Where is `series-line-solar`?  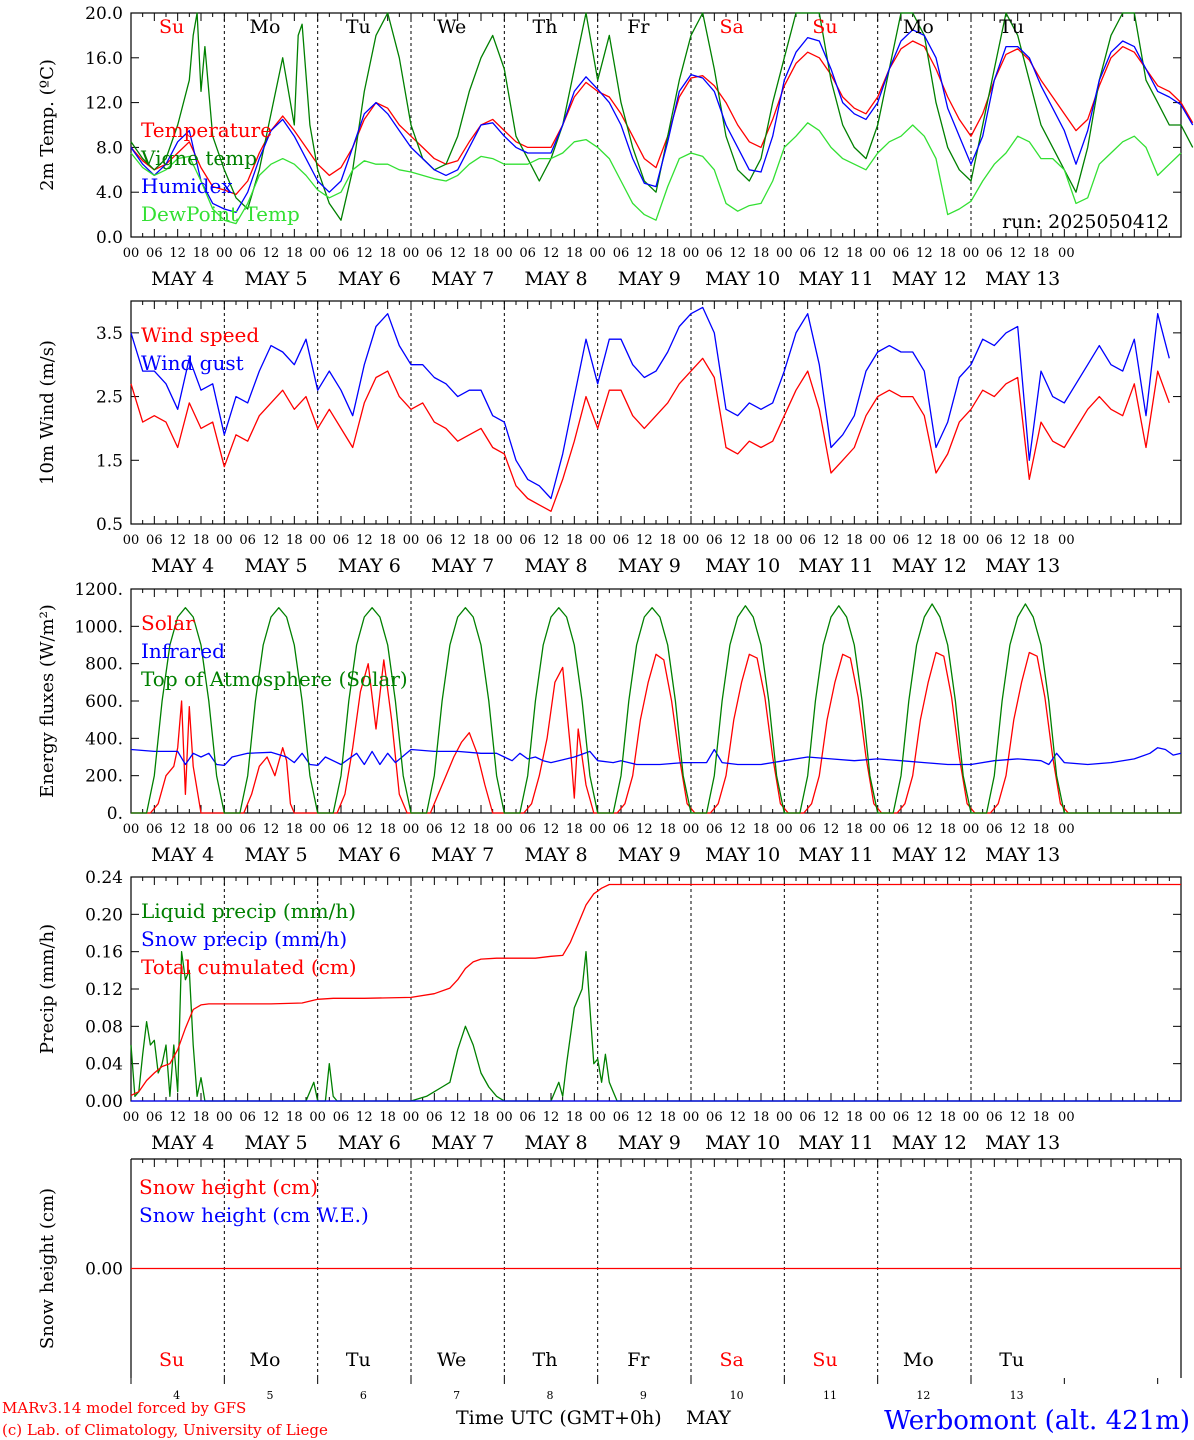
series-line-solar is located at coordinates (656, 732).